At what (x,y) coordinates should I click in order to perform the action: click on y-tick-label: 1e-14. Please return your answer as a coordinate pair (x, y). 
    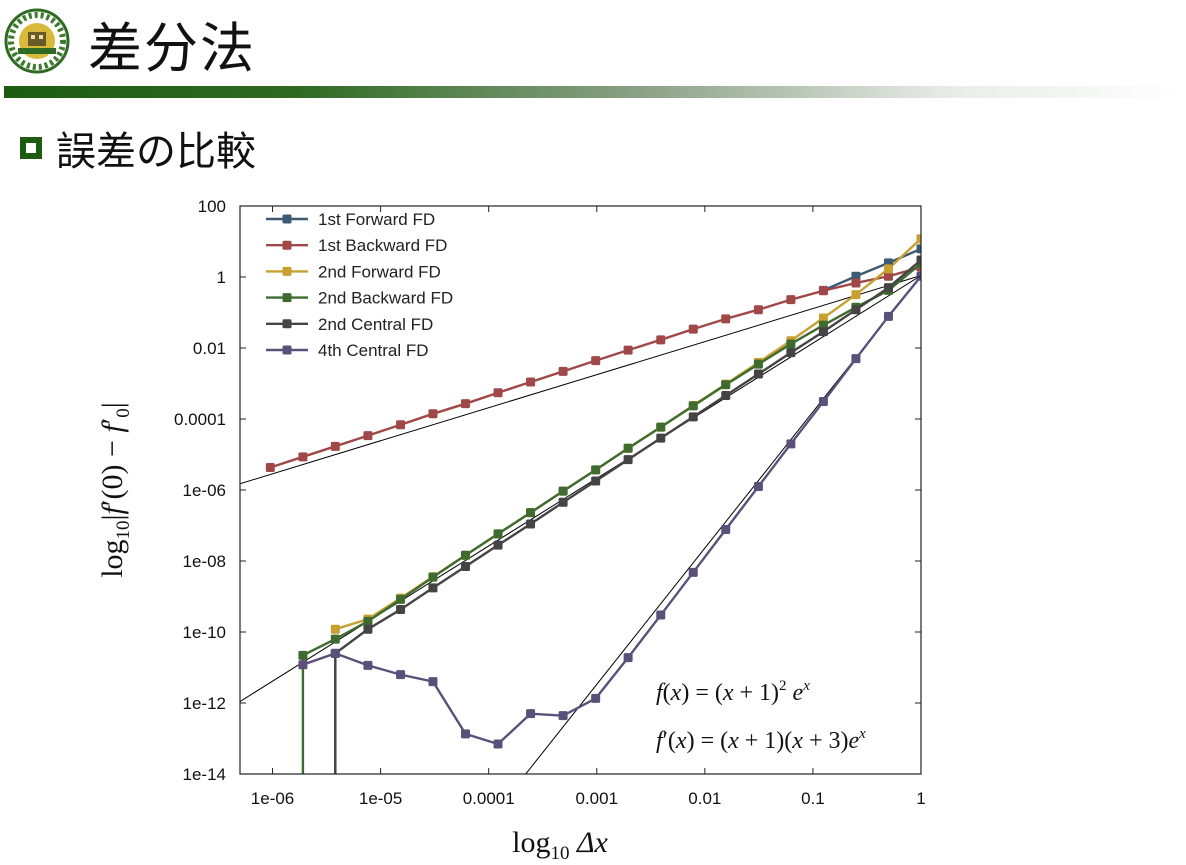
    Looking at the image, I should click on (204, 774).